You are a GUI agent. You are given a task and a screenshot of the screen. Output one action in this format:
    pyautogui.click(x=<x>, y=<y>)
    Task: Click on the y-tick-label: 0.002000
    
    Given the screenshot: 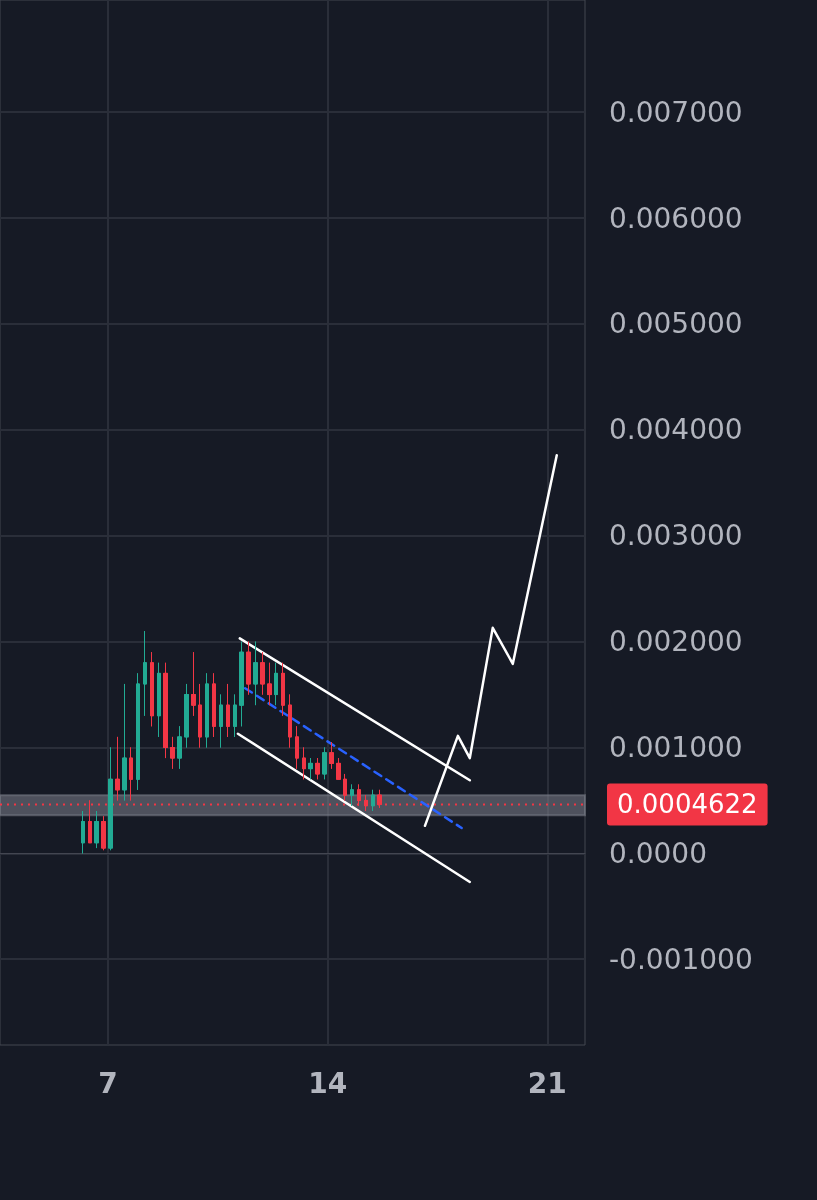 What is the action you would take?
    pyautogui.click(x=676, y=642)
    